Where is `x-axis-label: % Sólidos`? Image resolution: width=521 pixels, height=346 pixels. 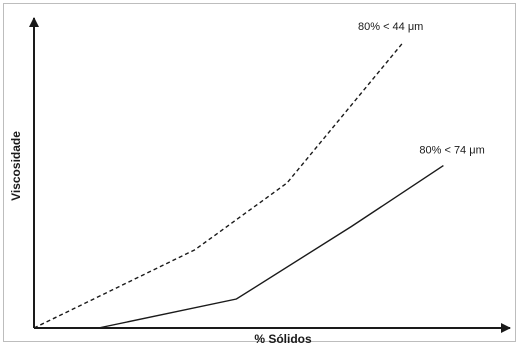
x-axis-label: % Sólidos is located at coordinates (283, 339).